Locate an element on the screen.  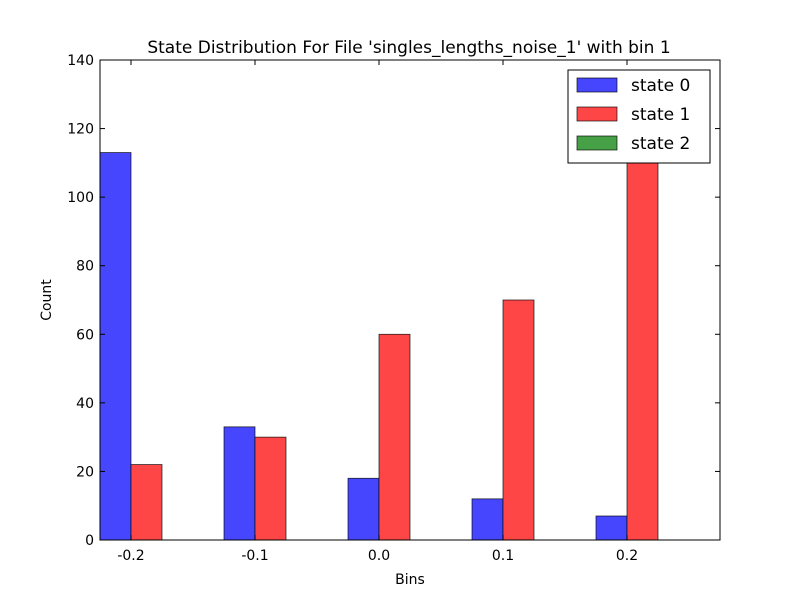
y-tick-label: 40 is located at coordinates (85, 404).